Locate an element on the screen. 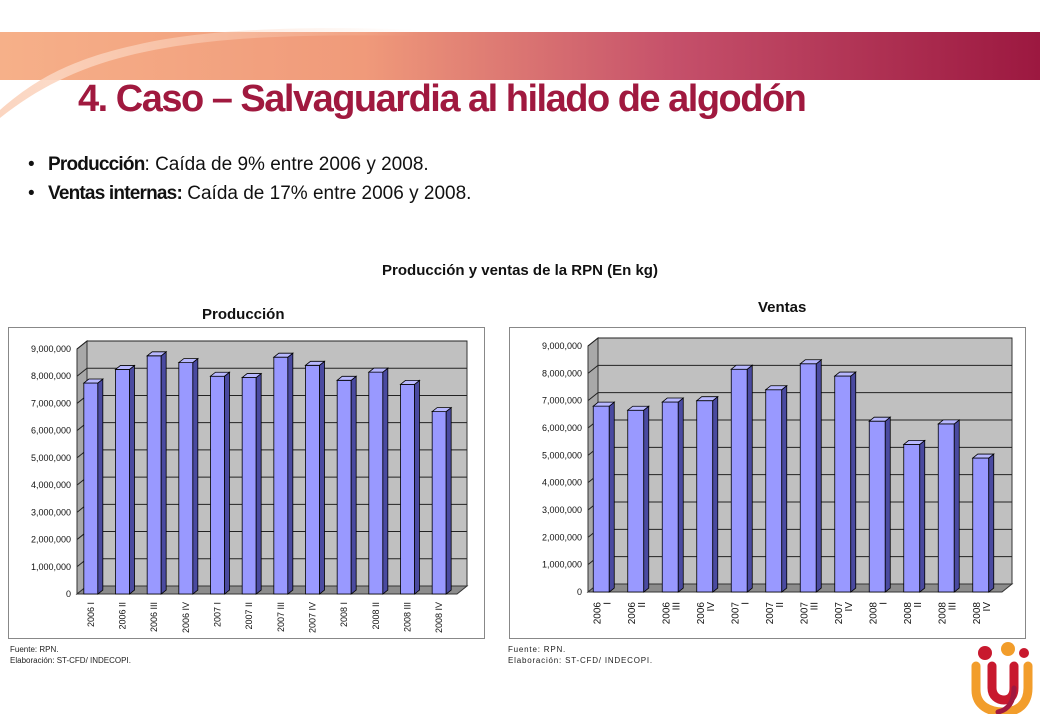  x-tick-year: 2006 is located at coordinates (597, 613).